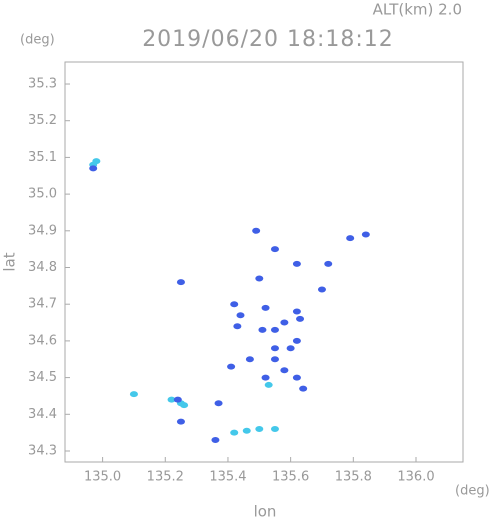 Image resolution: width=491 pixels, height=521 pixels. What do you see at coordinates (472, 491) in the screenshot?
I see `x-unit: (deg)` at bounding box center [472, 491].